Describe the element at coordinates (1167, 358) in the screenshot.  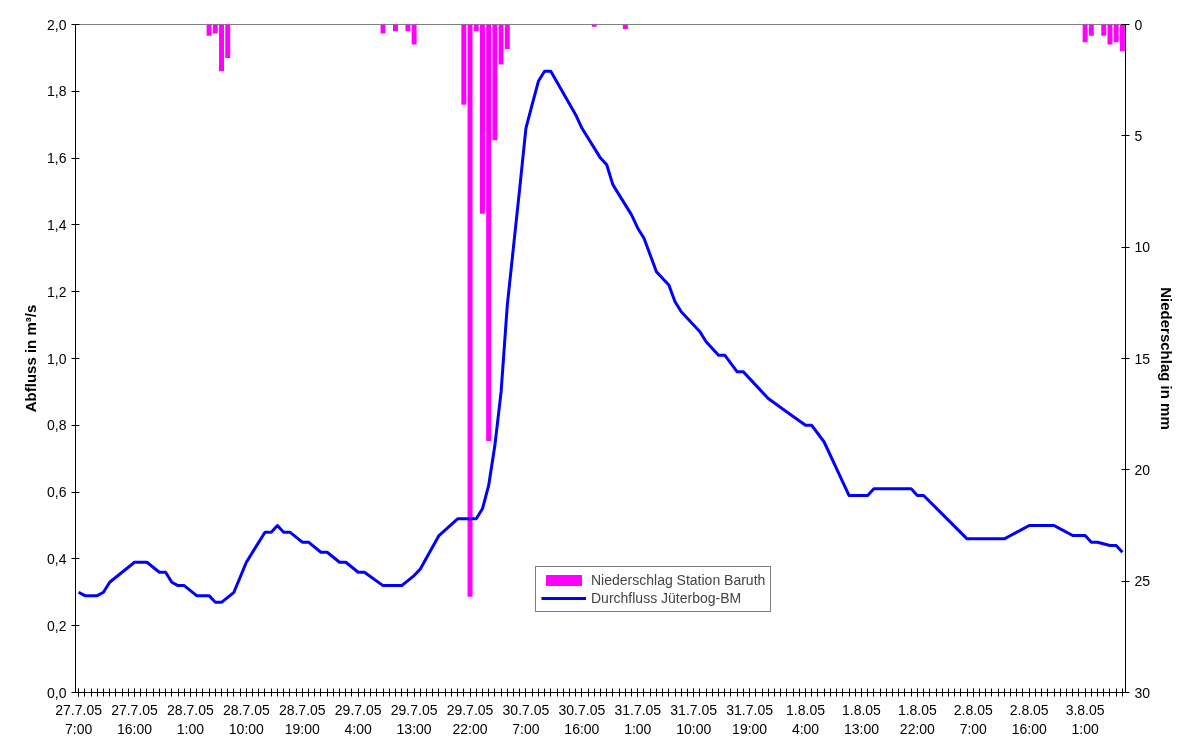
I see `y2-axis-title: Niederschlag in mm` at that location.